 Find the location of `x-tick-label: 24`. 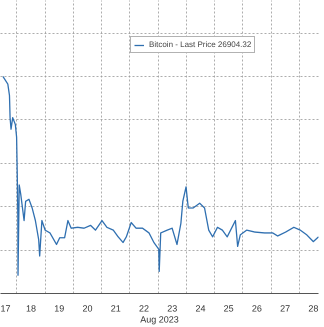

x-tick-label: 24 is located at coordinates (200, 309).